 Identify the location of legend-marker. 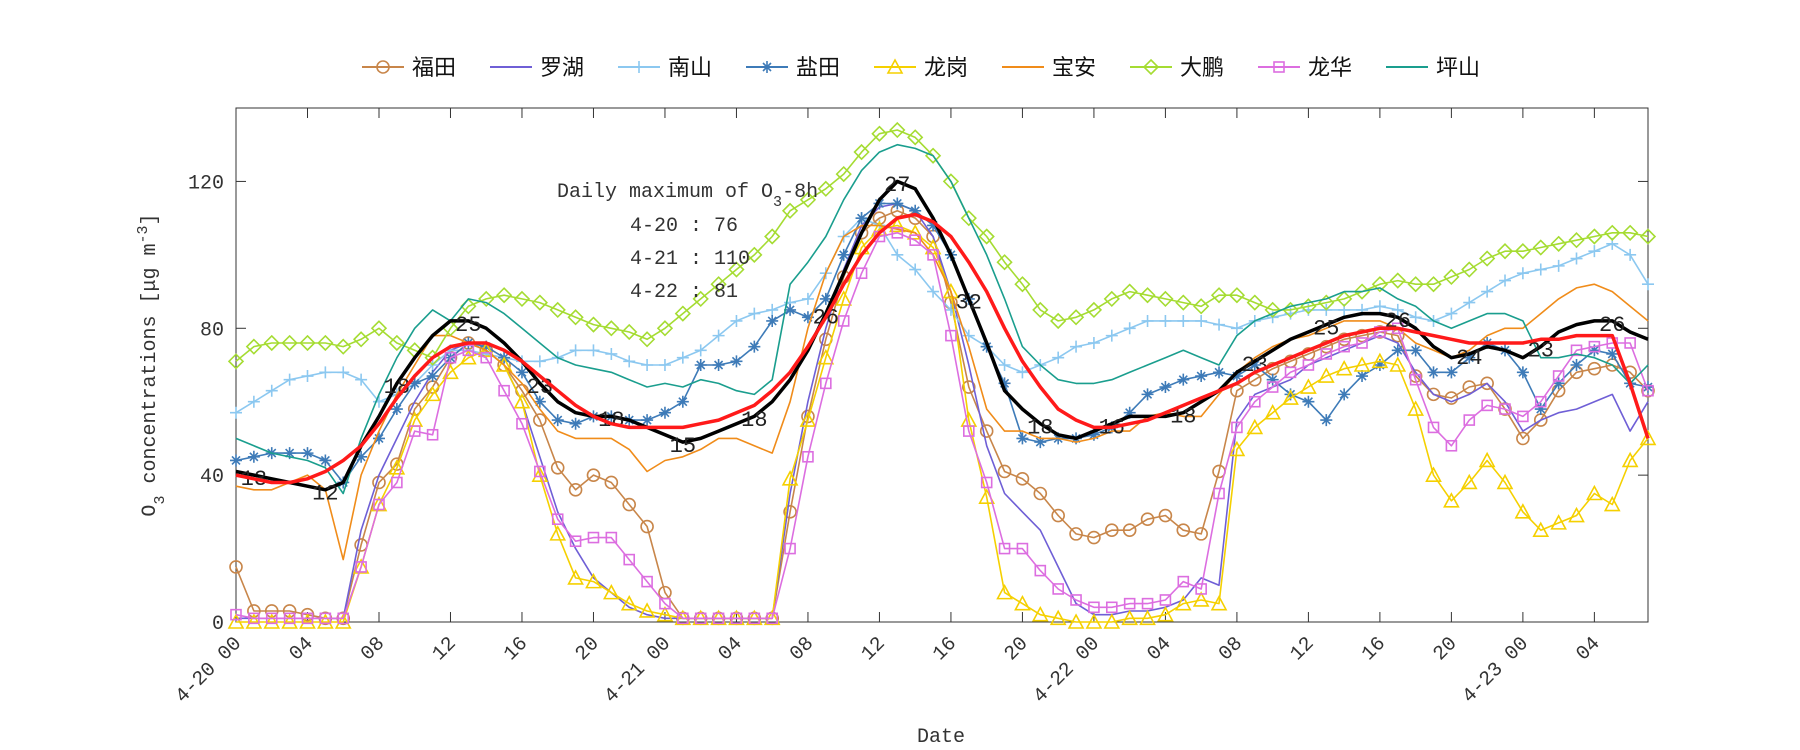
(895, 66).